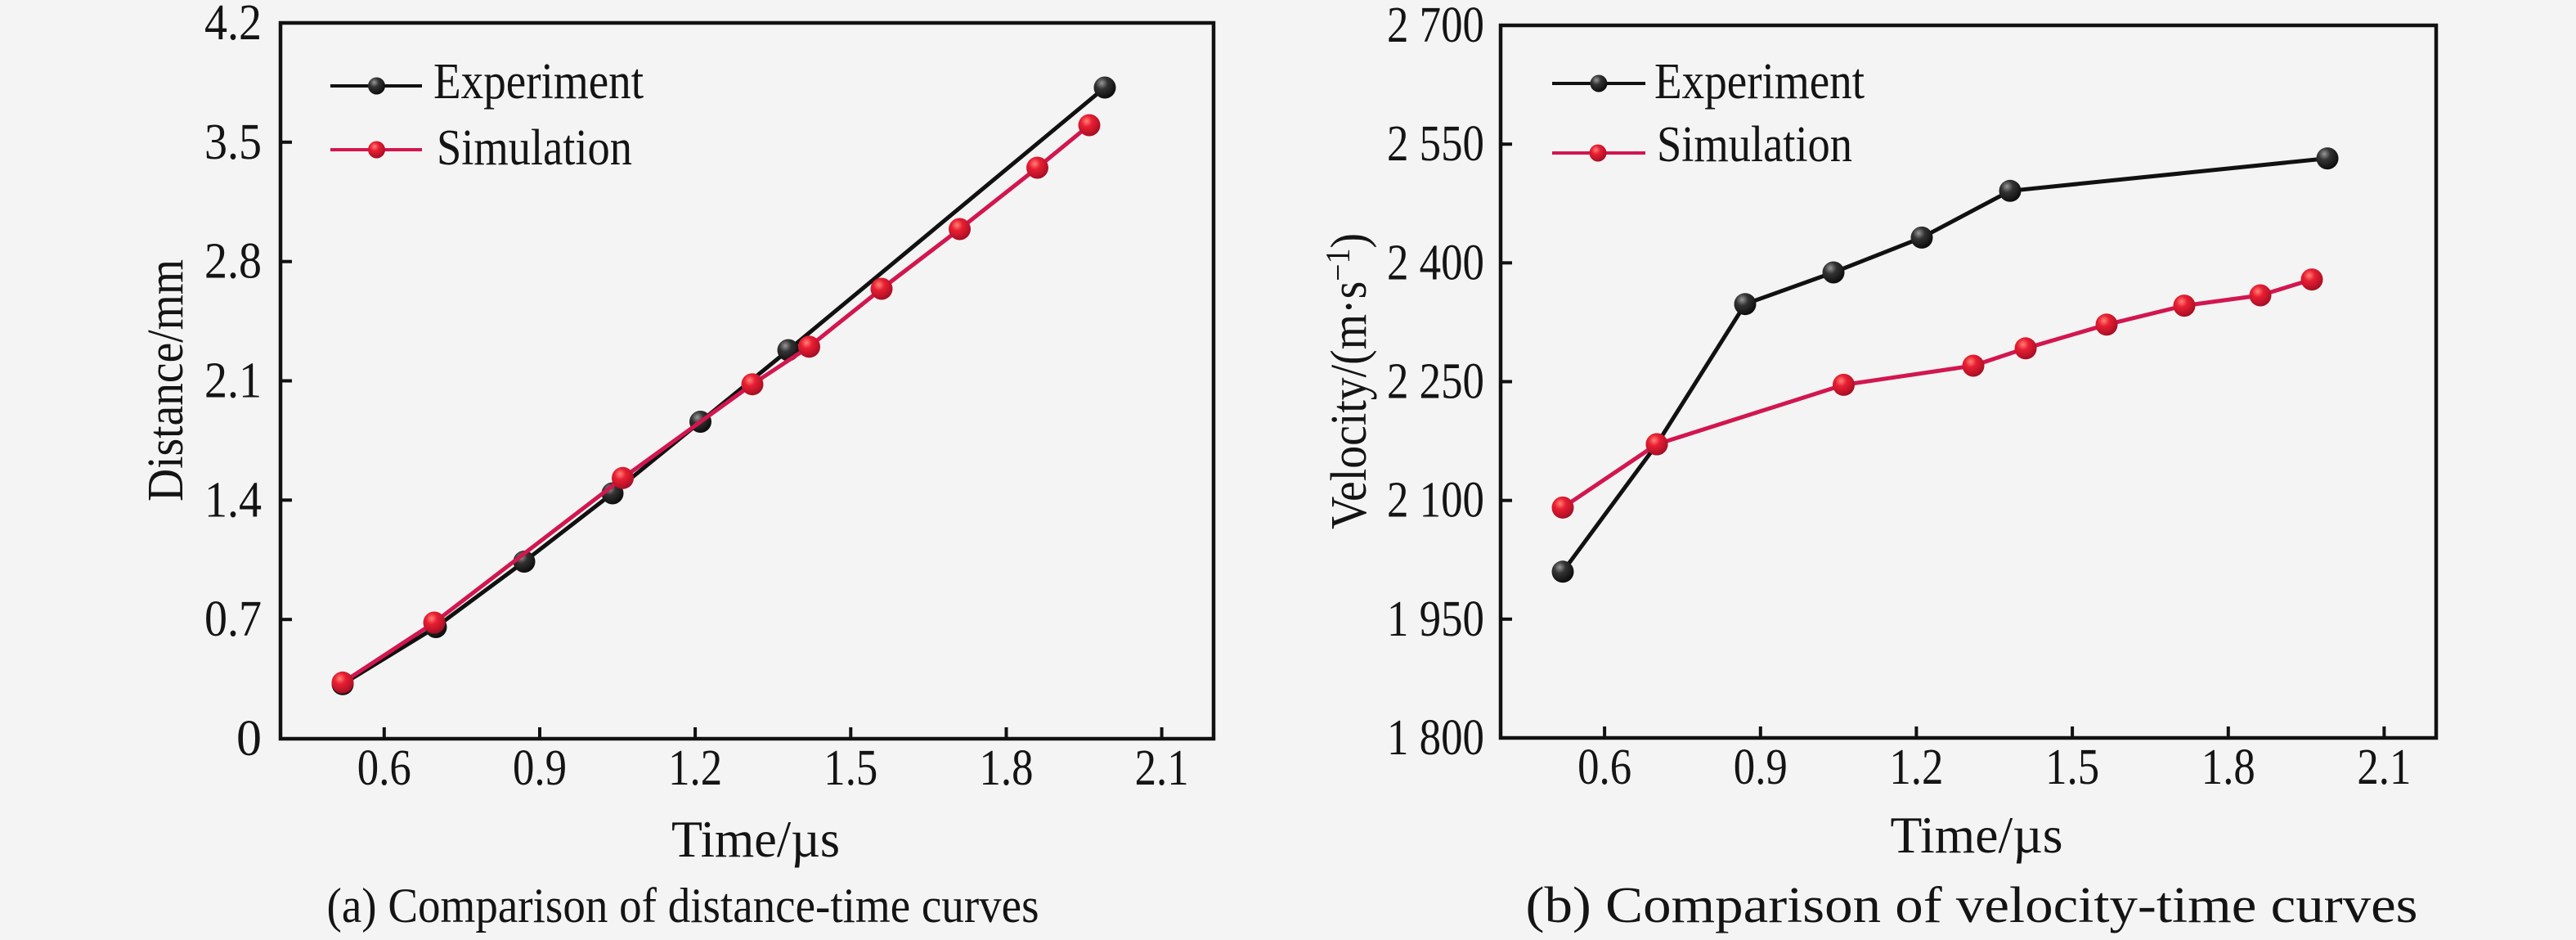 The image size is (2576, 940). Describe the element at coordinates (1436, 26) in the screenshot. I see `svg-text: 2 700` at that location.